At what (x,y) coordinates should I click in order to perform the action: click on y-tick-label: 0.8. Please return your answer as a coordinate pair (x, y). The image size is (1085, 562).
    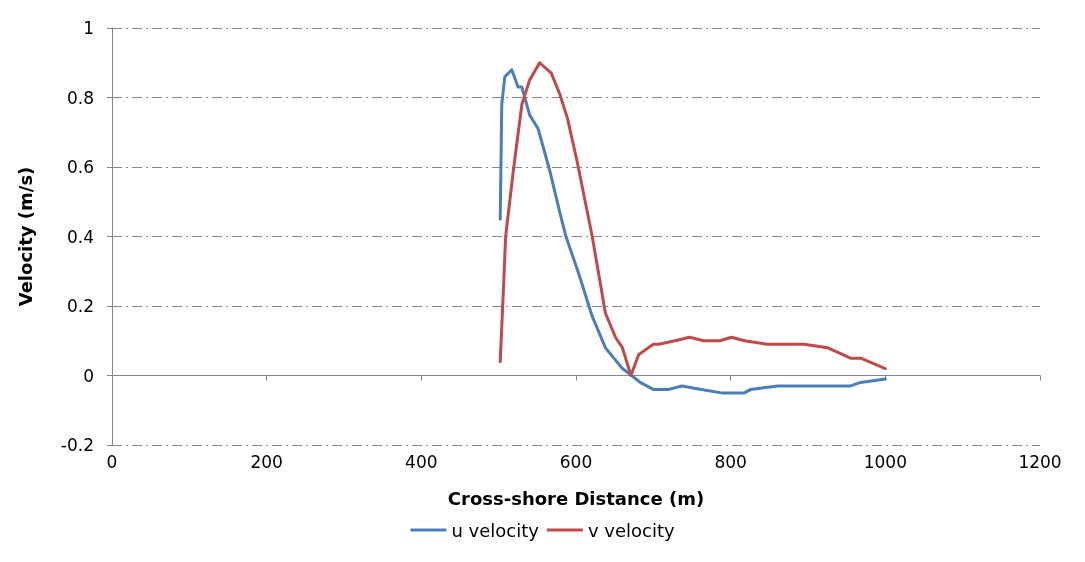
    Looking at the image, I should click on (80, 97).